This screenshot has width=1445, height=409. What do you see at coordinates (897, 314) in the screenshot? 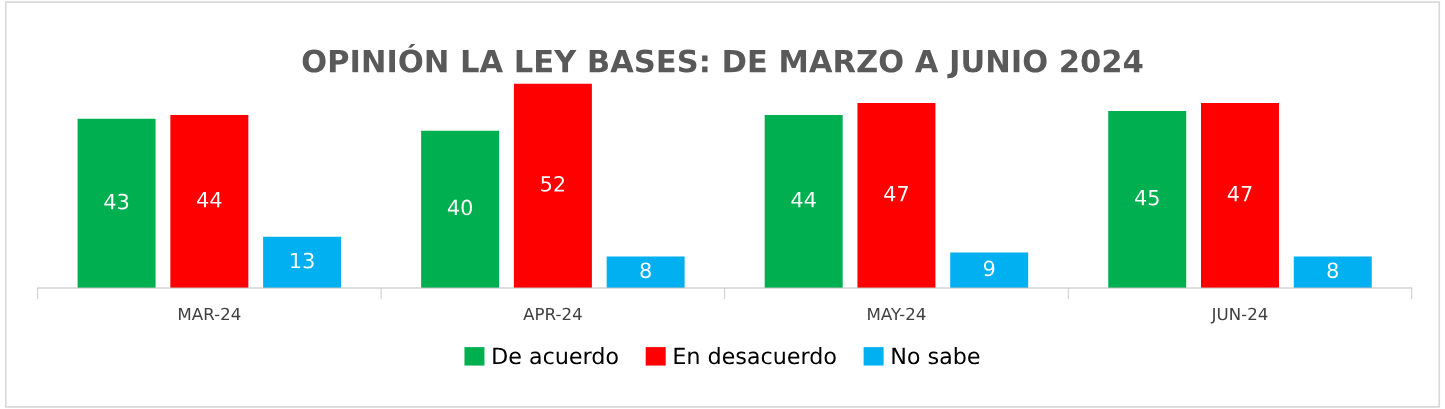
I see `x-tick-label: MAY-24` at bounding box center [897, 314].